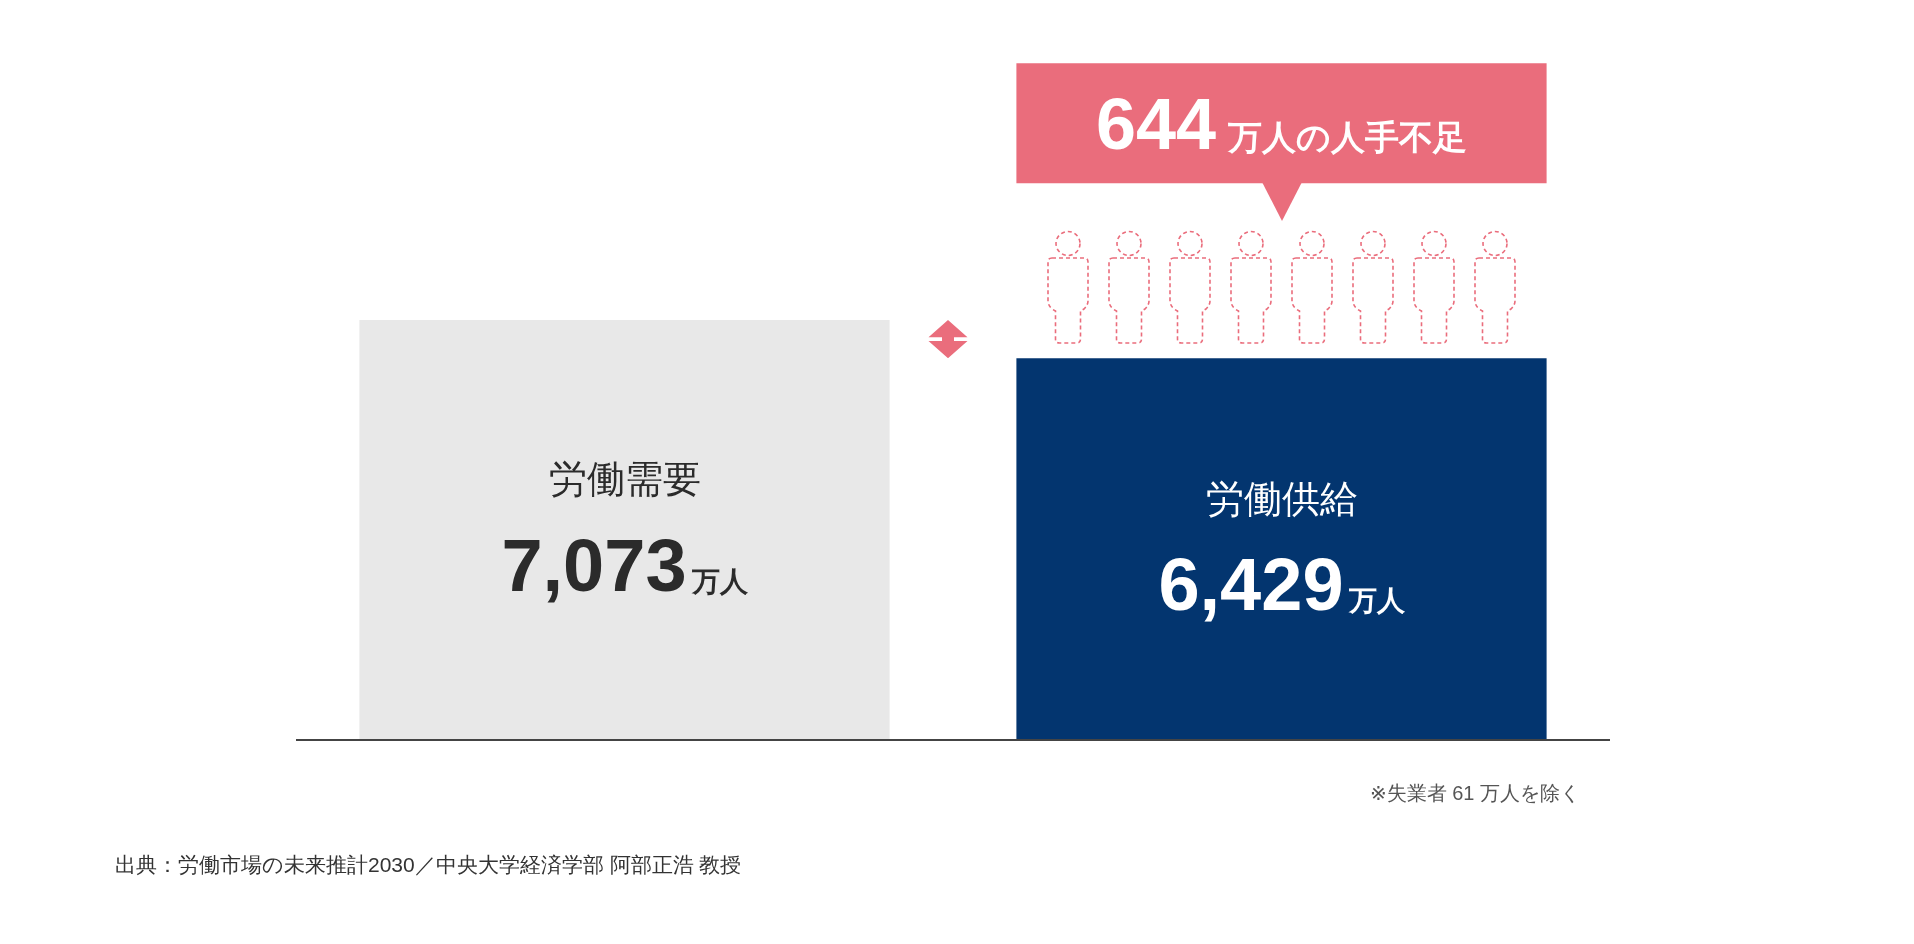 The height and width of the screenshot is (944, 1914). I want to click on text: ※失業者 61 万人を除く, so click(1474, 792).